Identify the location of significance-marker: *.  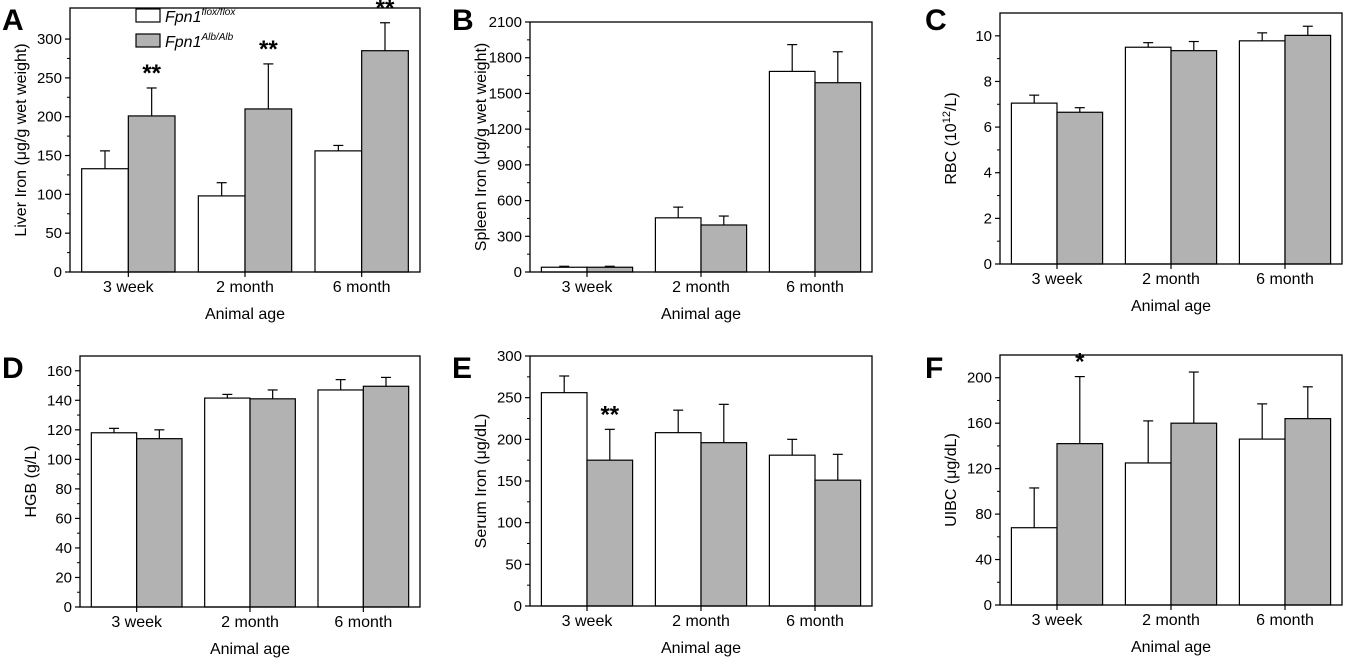
(1080, 362).